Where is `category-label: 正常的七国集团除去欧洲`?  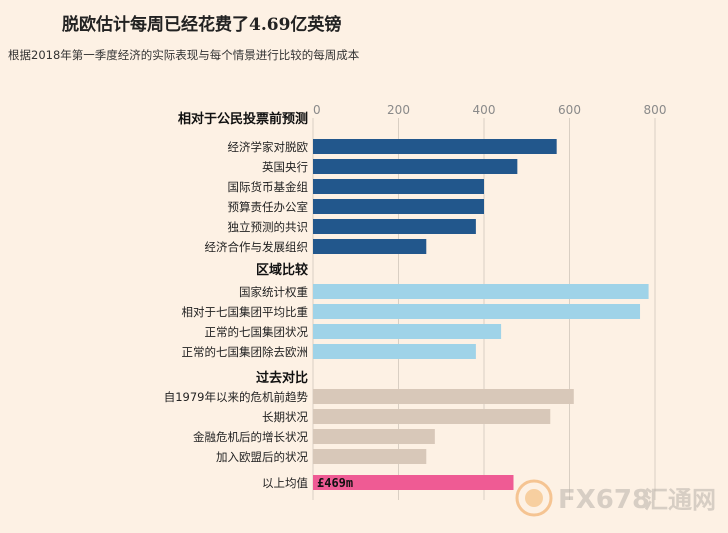
category-label: 正常的七国集团除去欧洲 is located at coordinates (245, 352).